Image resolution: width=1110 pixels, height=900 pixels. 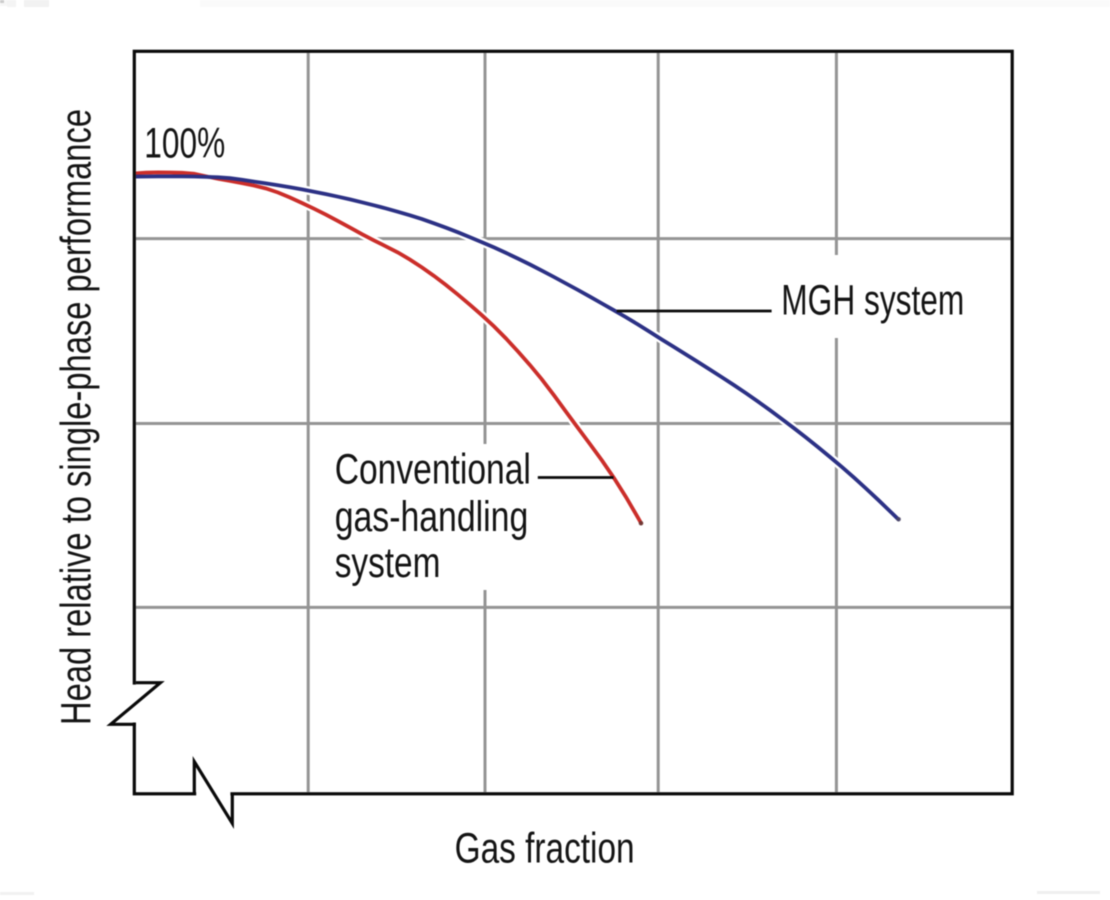 What do you see at coordinates (388, 563) in the screenshot?
I see `svg-text: system` at bounding box center [388, 563].